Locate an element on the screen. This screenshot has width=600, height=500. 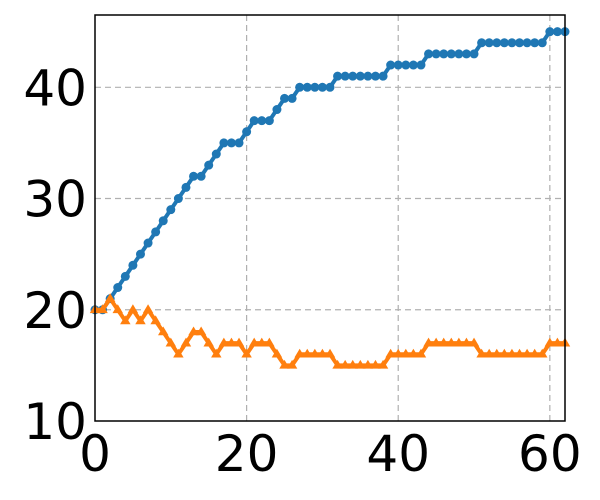
y-tick-label: 20 is located at coordinates (55, 311).